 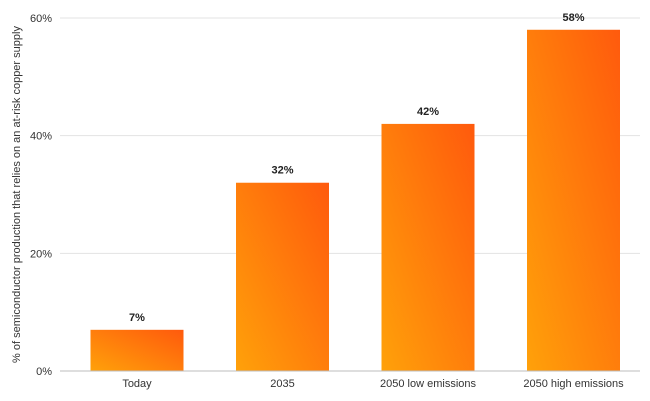 What do you see at coordinates (428, 112) in the screenshot?
I see `data-label: 42%` at bounding box center [428, 112].